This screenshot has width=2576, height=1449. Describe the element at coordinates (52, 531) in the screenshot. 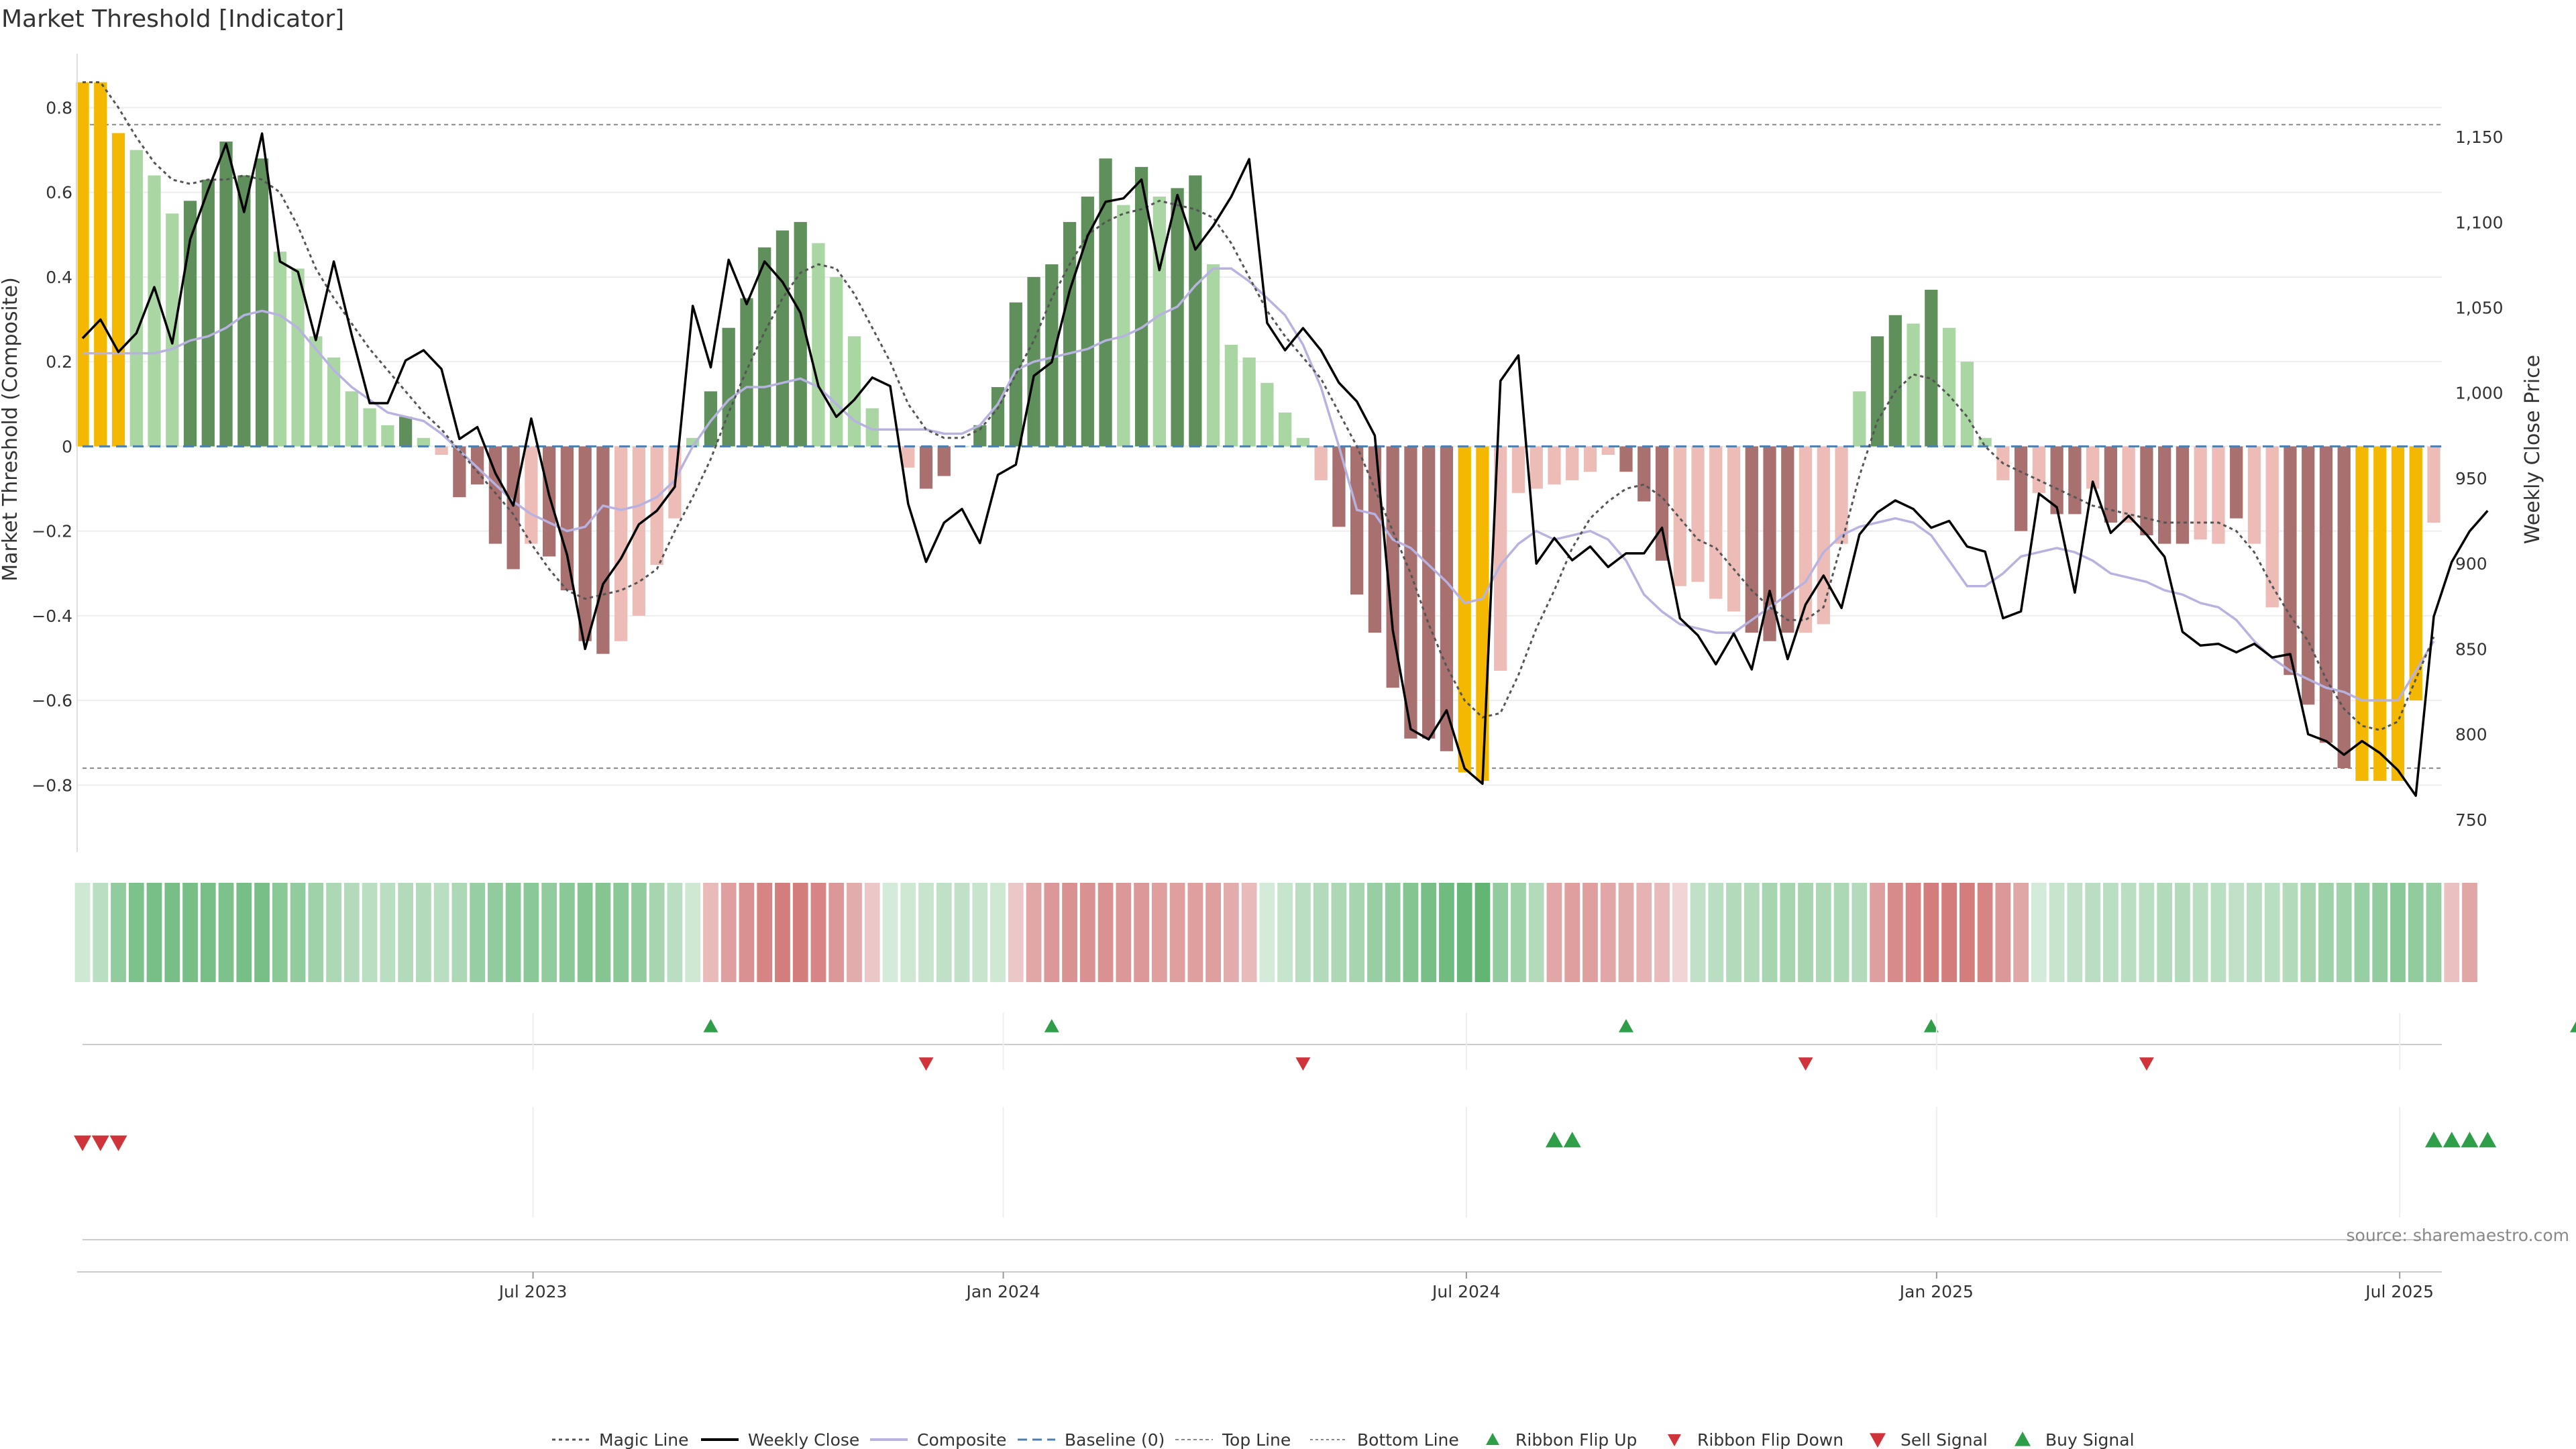

I see `left-tick-label: −0.2` at that location.